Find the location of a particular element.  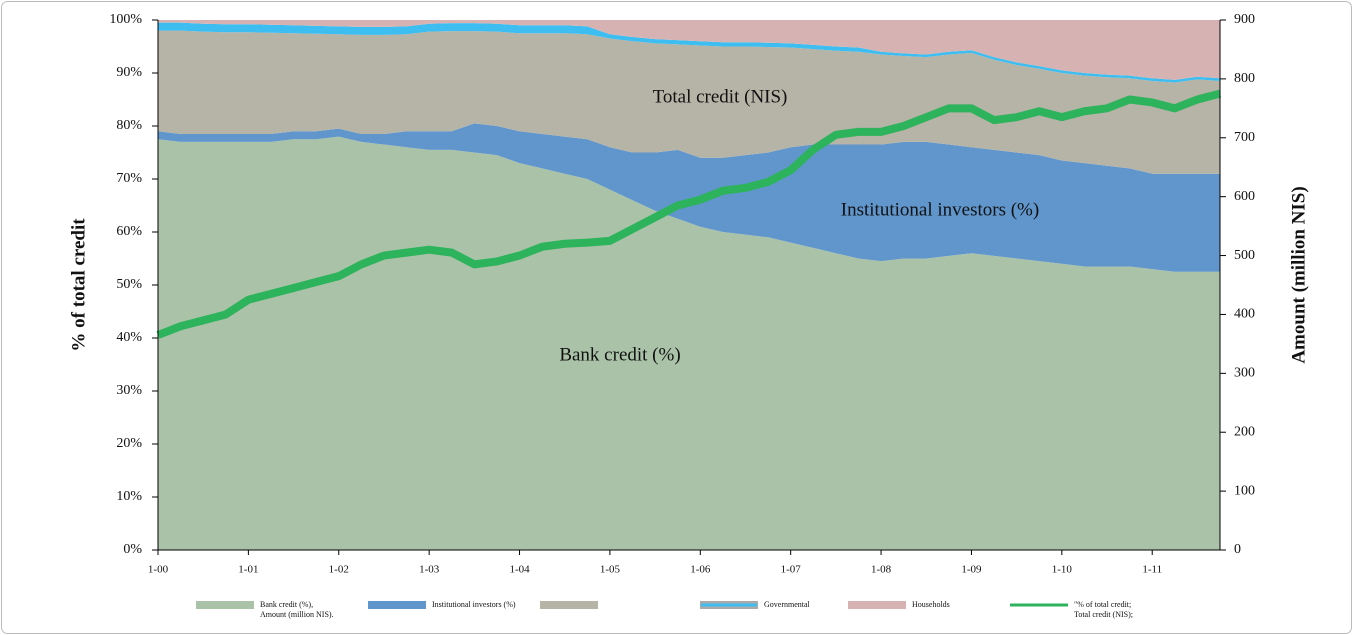

x-tick-label: 1-02 is located at coordinates (339, 570).